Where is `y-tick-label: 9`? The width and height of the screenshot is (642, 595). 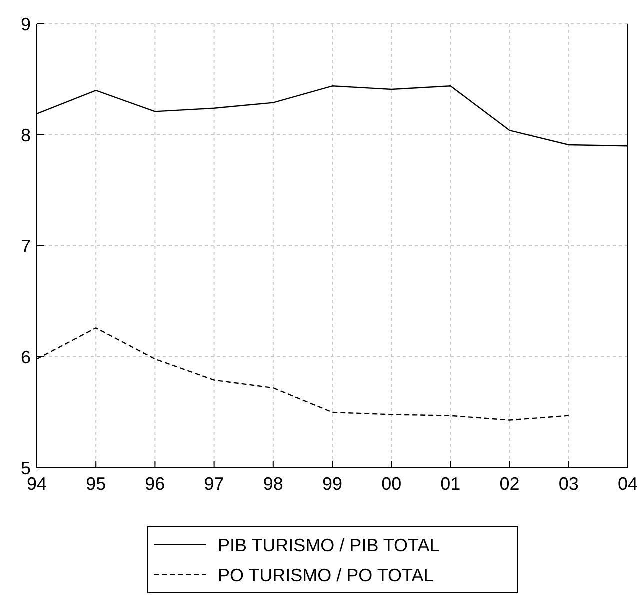 y-tick-label: 9 is located at coordinates (25, 24).